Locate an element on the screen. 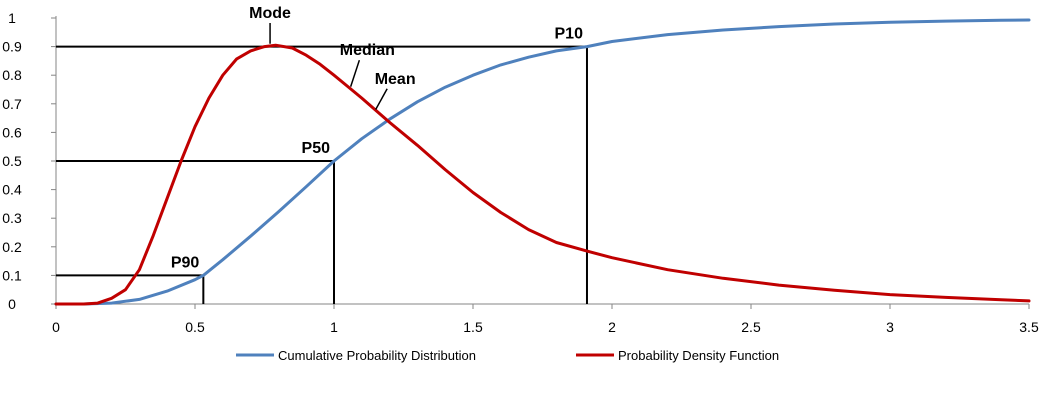  y-tick-label: 0.7 is located at coordinates (12, 104).